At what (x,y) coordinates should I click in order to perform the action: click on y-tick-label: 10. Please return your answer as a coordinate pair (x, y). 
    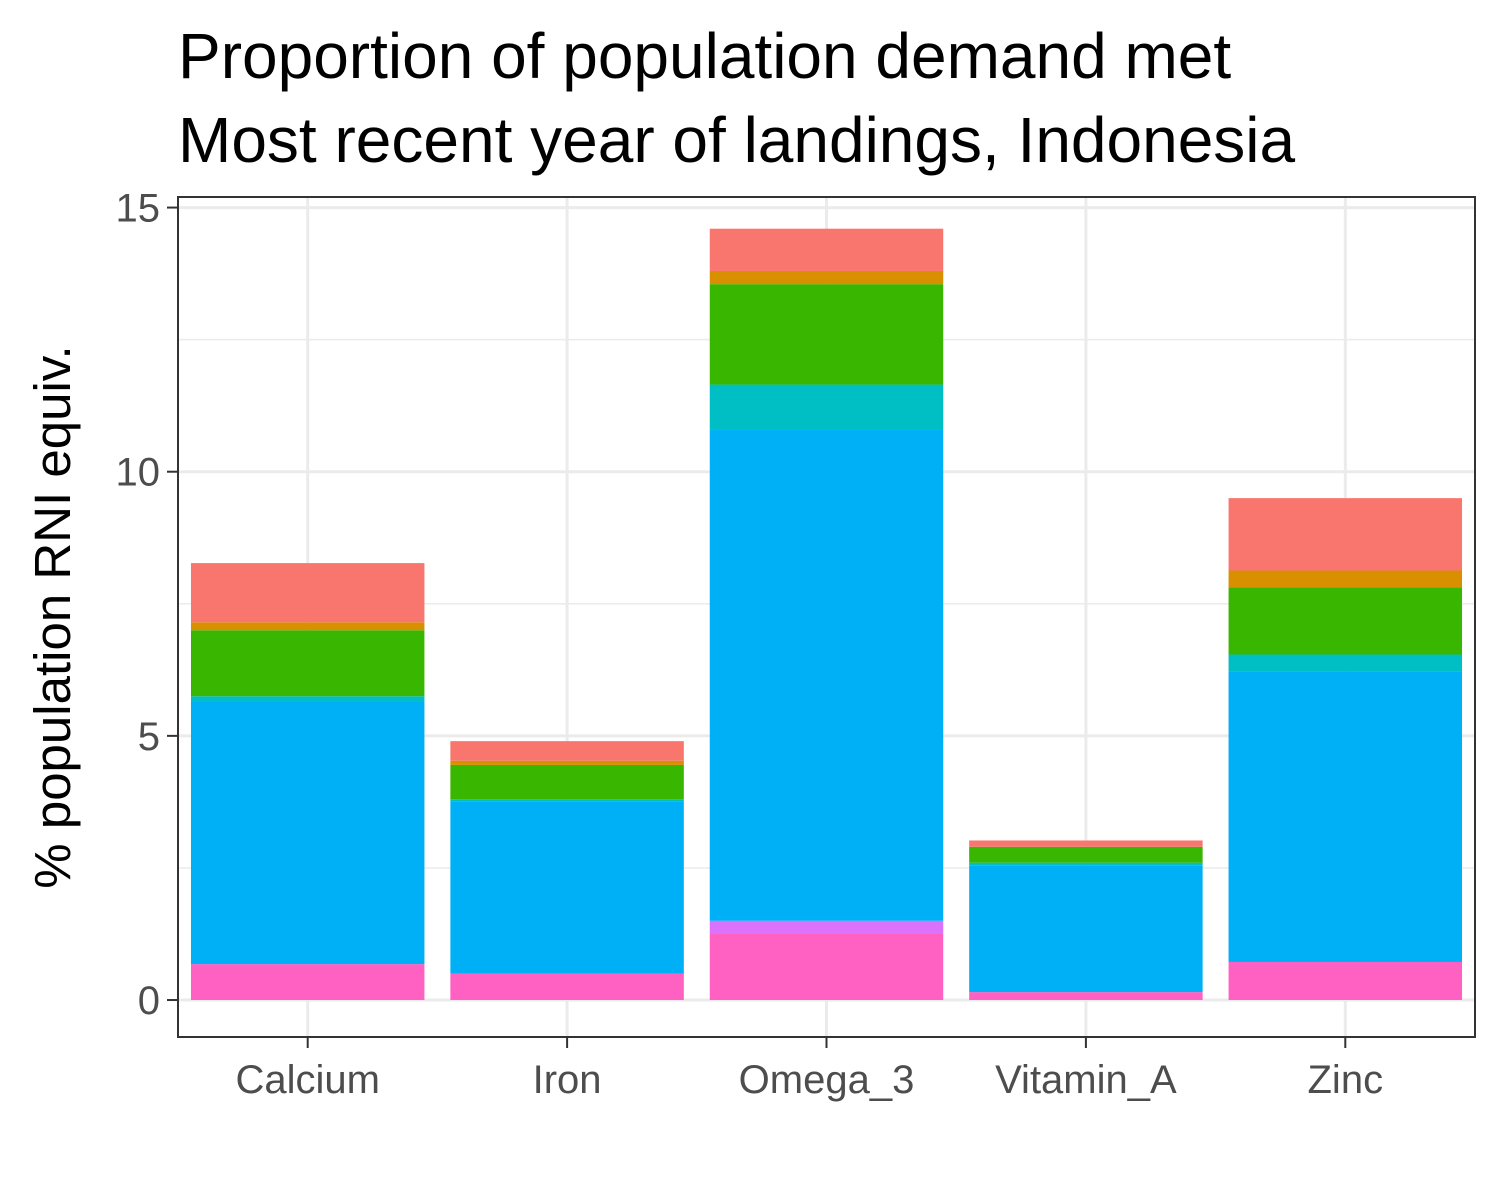
    Looking at the image, I should click on (138, 473).